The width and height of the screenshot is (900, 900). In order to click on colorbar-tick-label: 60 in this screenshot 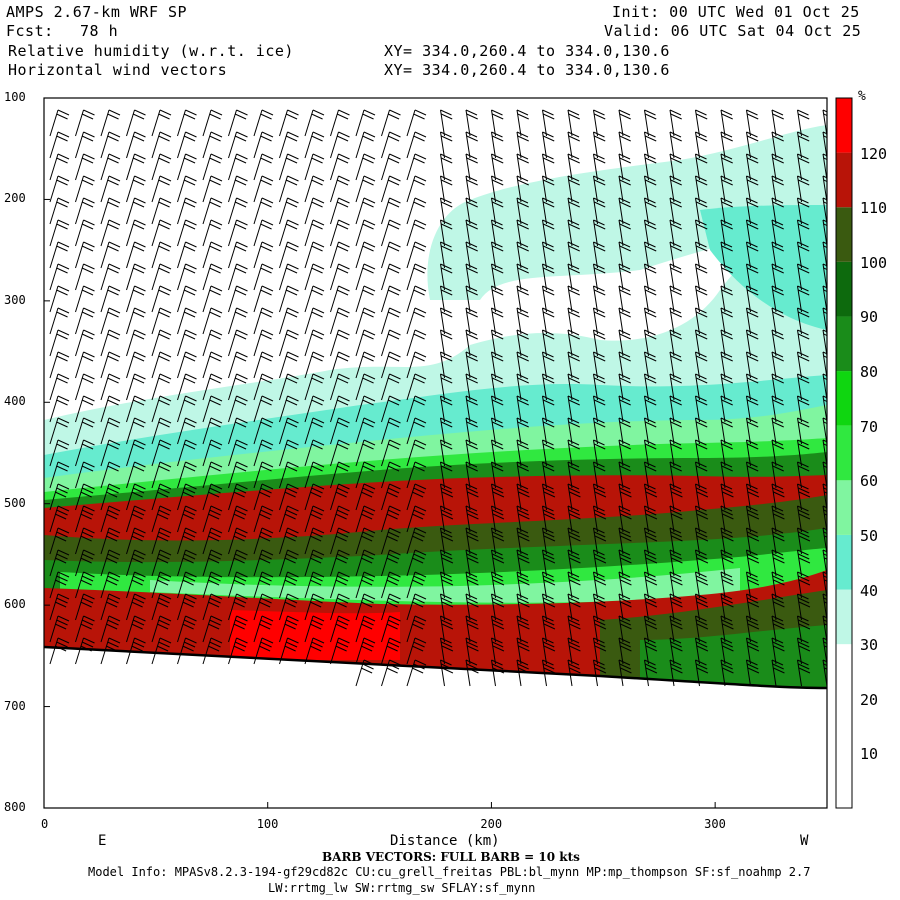, I will do `click(869, 481)`.